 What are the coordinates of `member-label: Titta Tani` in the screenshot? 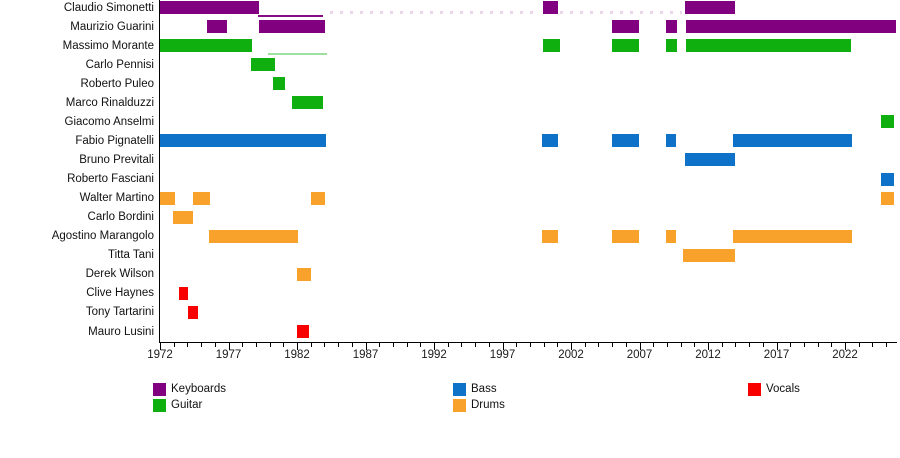 It's located at (130, 255).